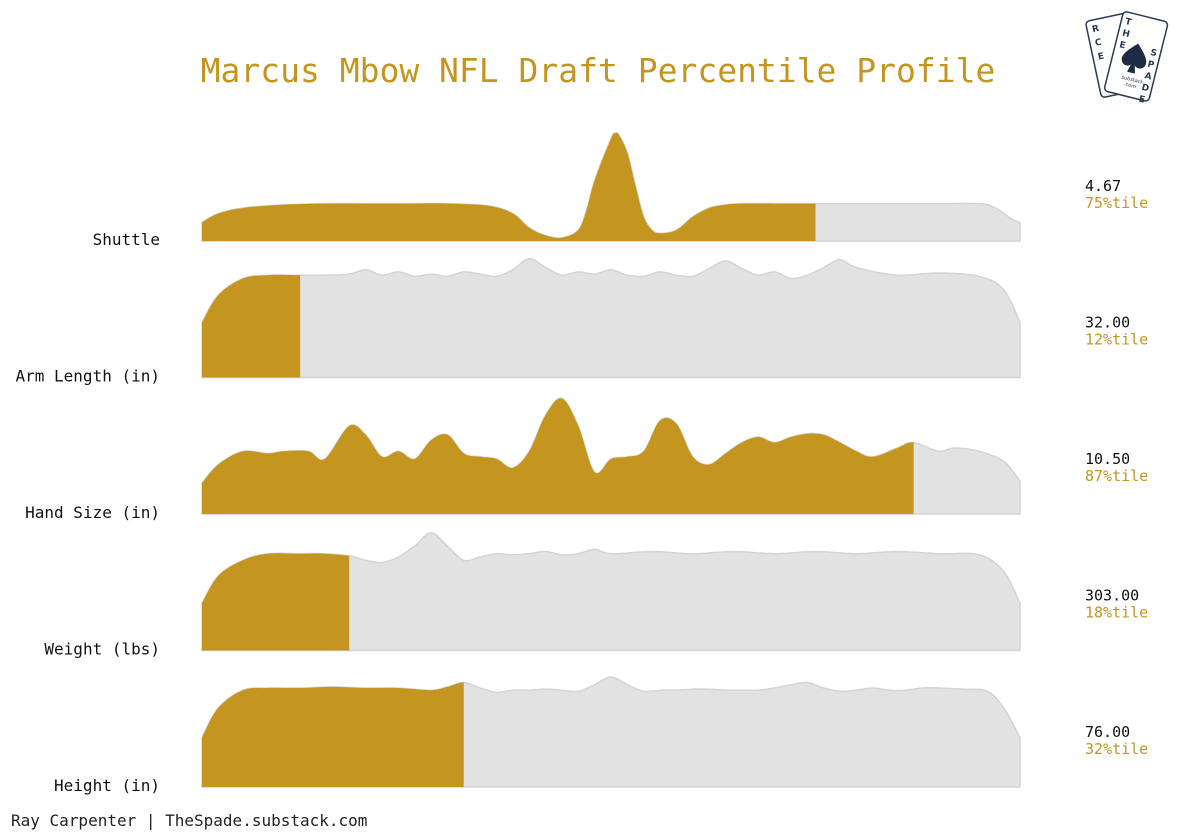  I want to click on logo-letter: C, so click(1098, 43).